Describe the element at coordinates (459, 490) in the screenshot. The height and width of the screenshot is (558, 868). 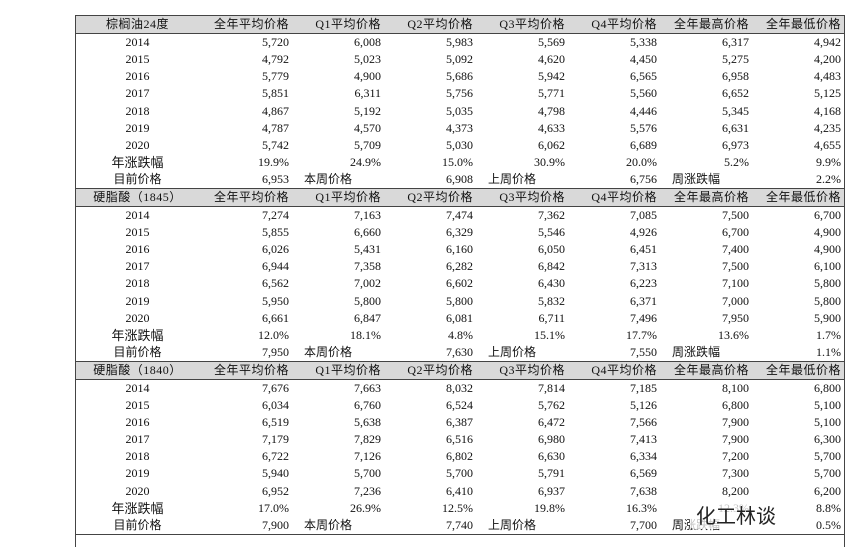
I see `price: 6,410` at that location.